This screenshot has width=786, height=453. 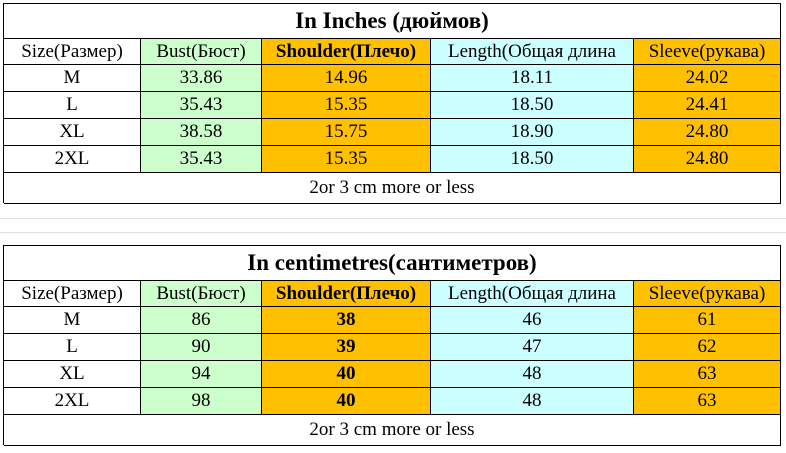 What do you see at coordinates (201, 78) in the screenshot?
I see `table-cell: 33.86` at bounding box center [201, 78].